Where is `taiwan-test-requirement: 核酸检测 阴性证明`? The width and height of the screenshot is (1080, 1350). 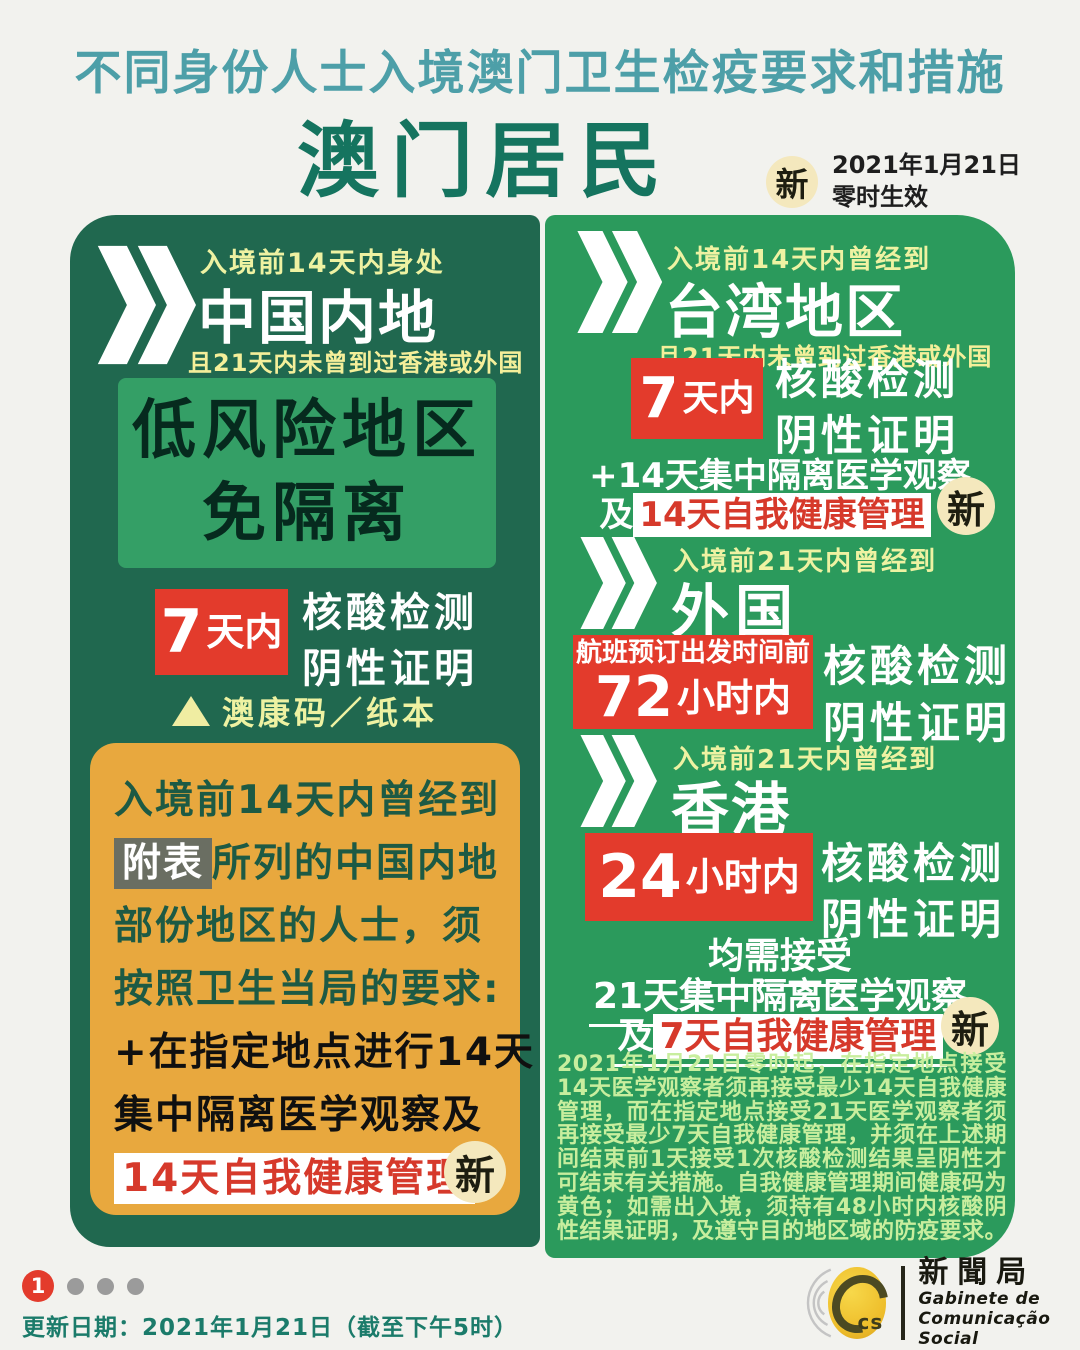
taiwan-test-requirement: 核酸检测 阴性证明 is located at coordinates (867, 408).